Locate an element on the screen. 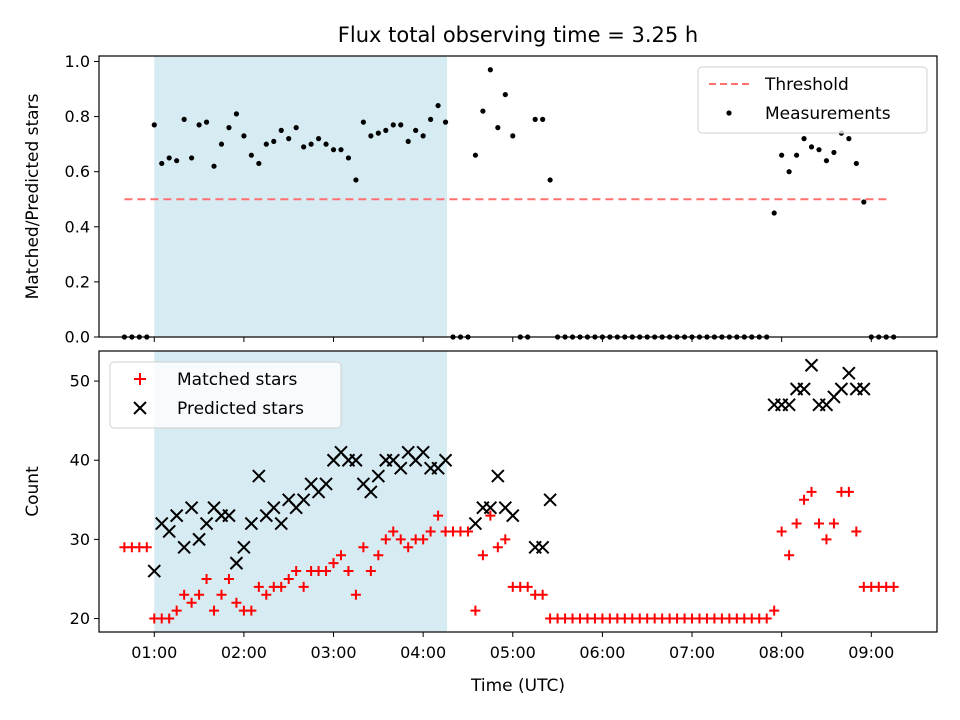 The width and height of the screenshot is (960, 720). ratio-panel-legend: Threshold Measurements is located at coordinates (812, 100).